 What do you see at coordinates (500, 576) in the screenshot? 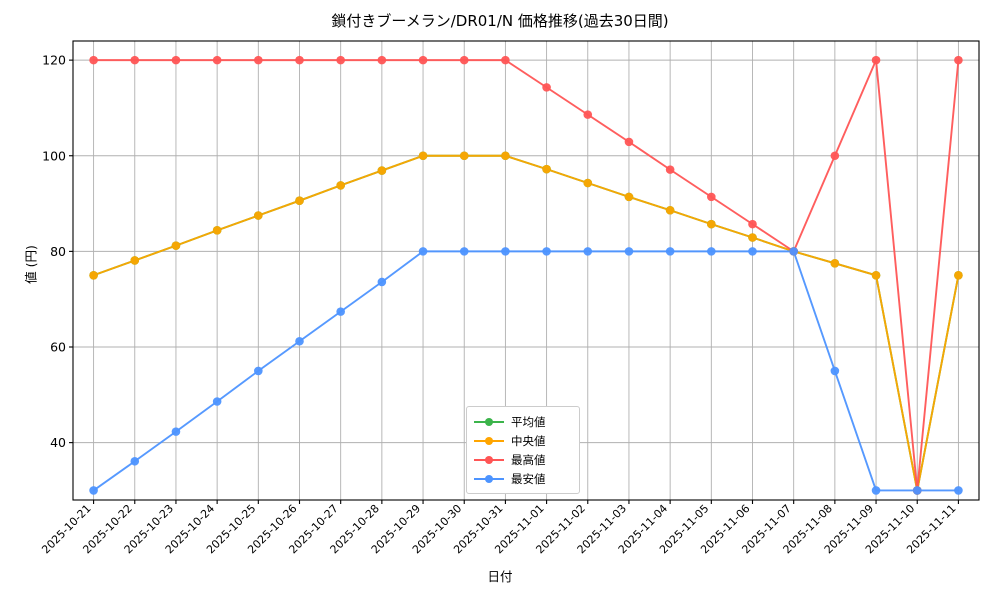
I see `x-axis-label: 日付` at bounding box center [500, 576].